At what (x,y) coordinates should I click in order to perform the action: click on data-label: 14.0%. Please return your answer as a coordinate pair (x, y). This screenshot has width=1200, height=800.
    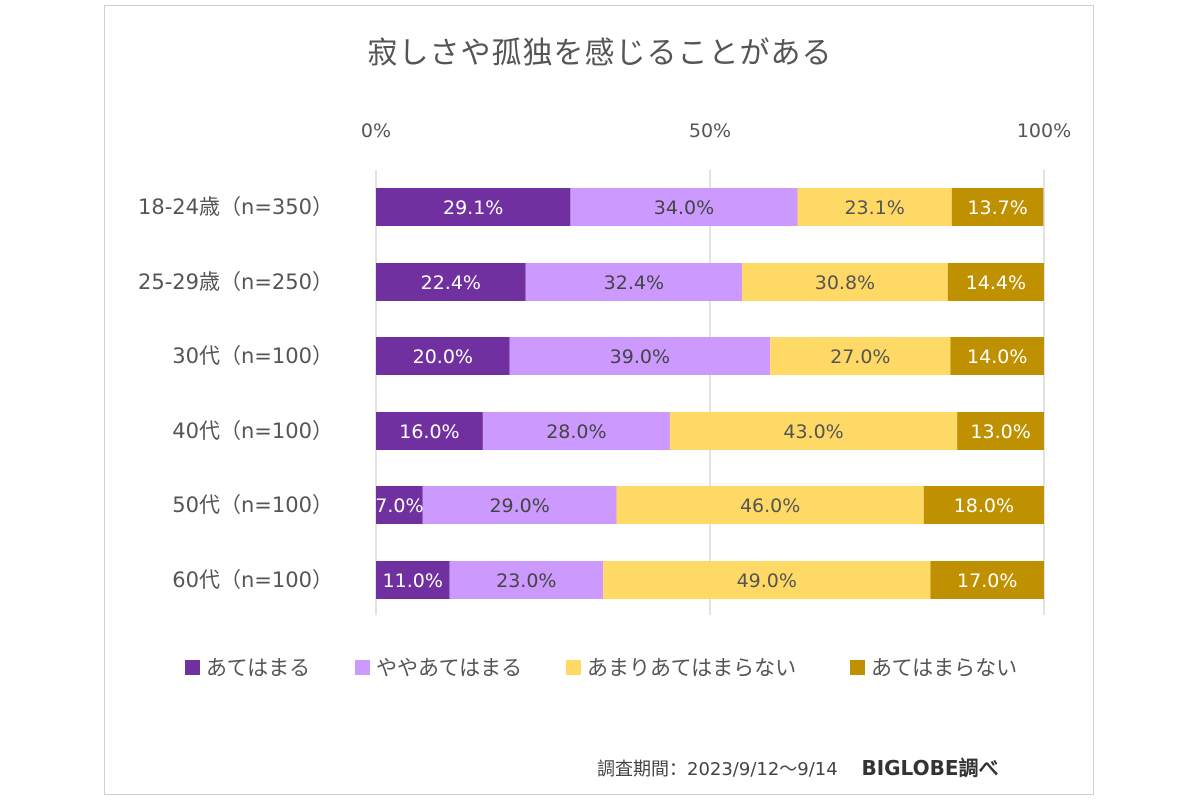
    Looking at the image, I should click on (997, 357).